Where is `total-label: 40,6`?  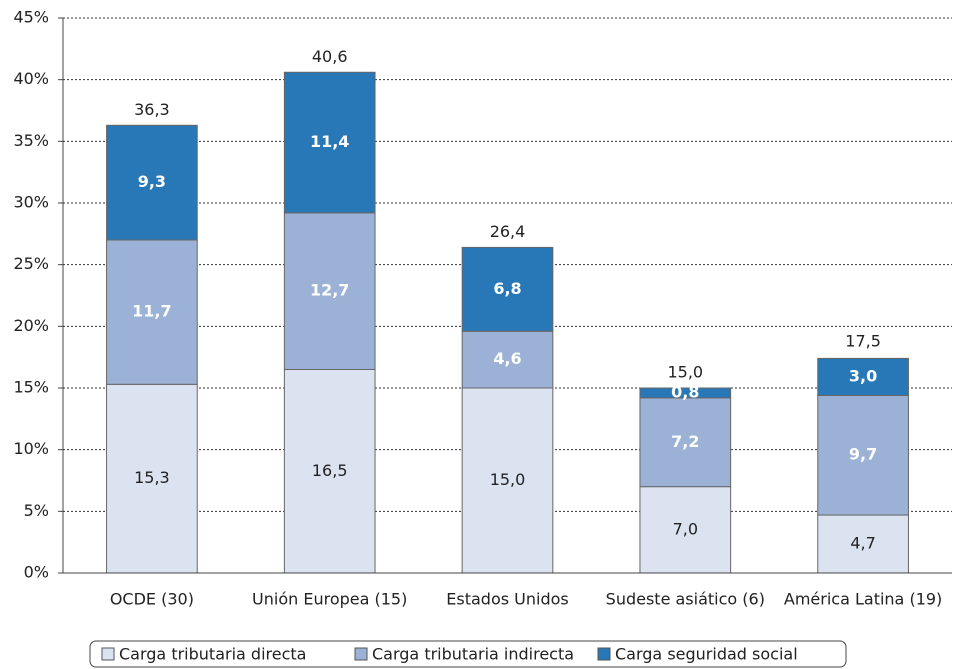 total-label: 40,6 is located at coordinates (330, 56).